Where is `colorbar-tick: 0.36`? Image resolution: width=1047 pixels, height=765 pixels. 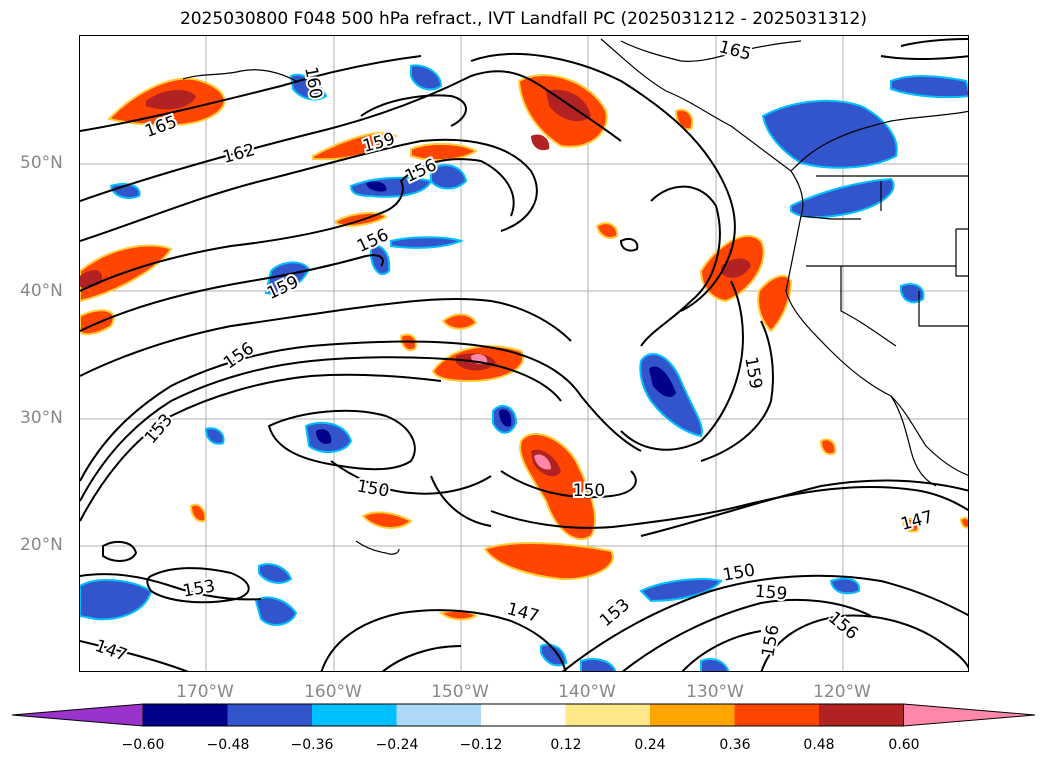 colorbar-tick: 0.36 is located at coordinates (735, 745).